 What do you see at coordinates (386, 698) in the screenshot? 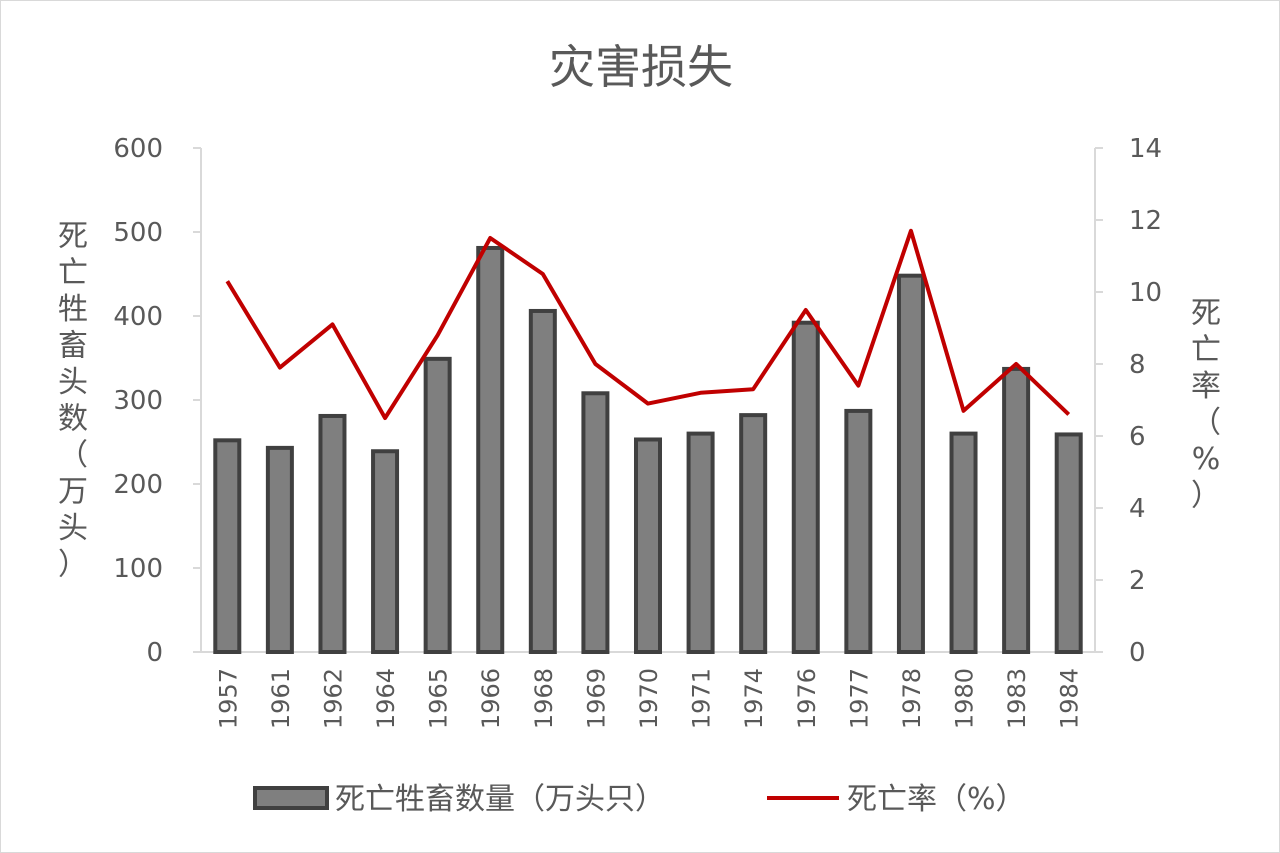
I see `x-tick-label: 1964` at bounding box center [386, 698].